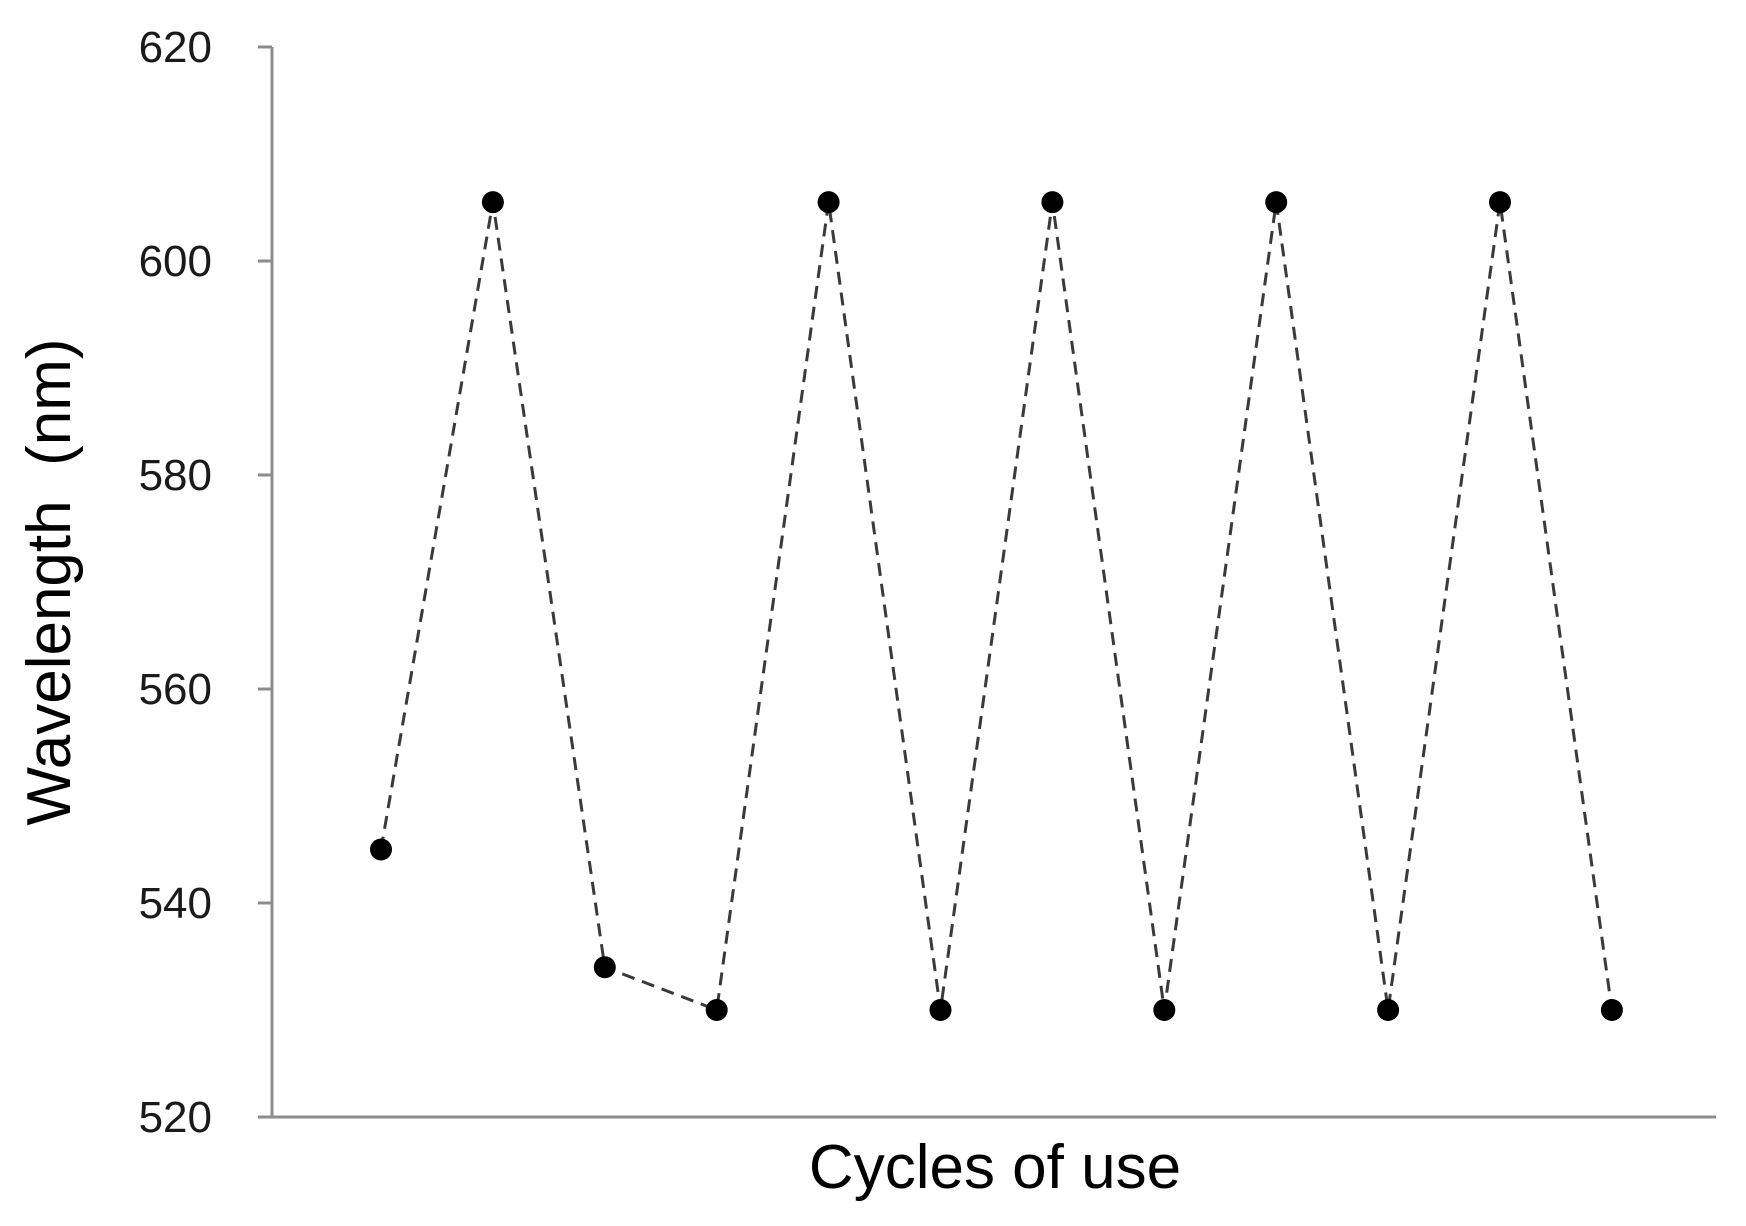 This screenshot has height=1226, width=1746. Describe the element at coordinates (49, 582) in the screenshot. I see `y-axis-title: Wavelength (nm)` at that location.